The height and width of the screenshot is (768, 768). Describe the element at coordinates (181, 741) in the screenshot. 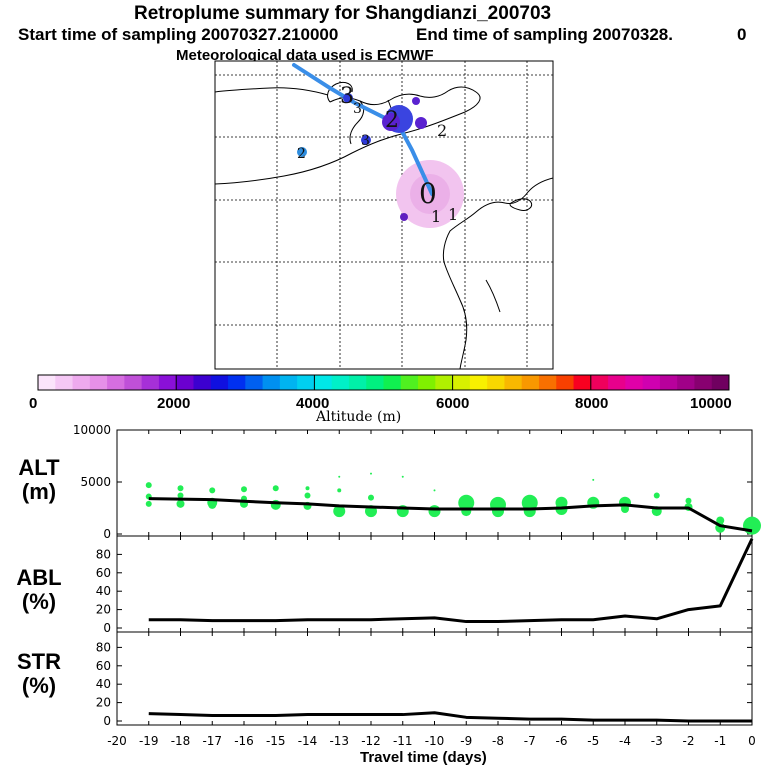

I see `x-tick-label: -18` at that location.